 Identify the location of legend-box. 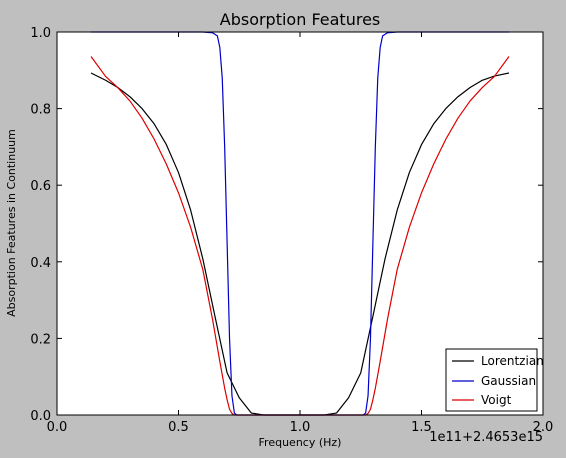
(491, 380).